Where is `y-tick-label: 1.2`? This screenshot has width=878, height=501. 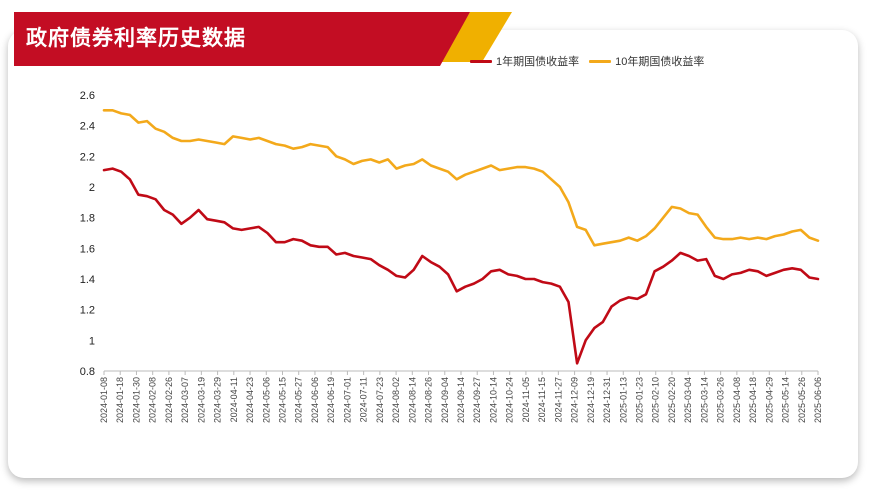
y-tick-label: 1.2 is located at coordinates (87, 311).